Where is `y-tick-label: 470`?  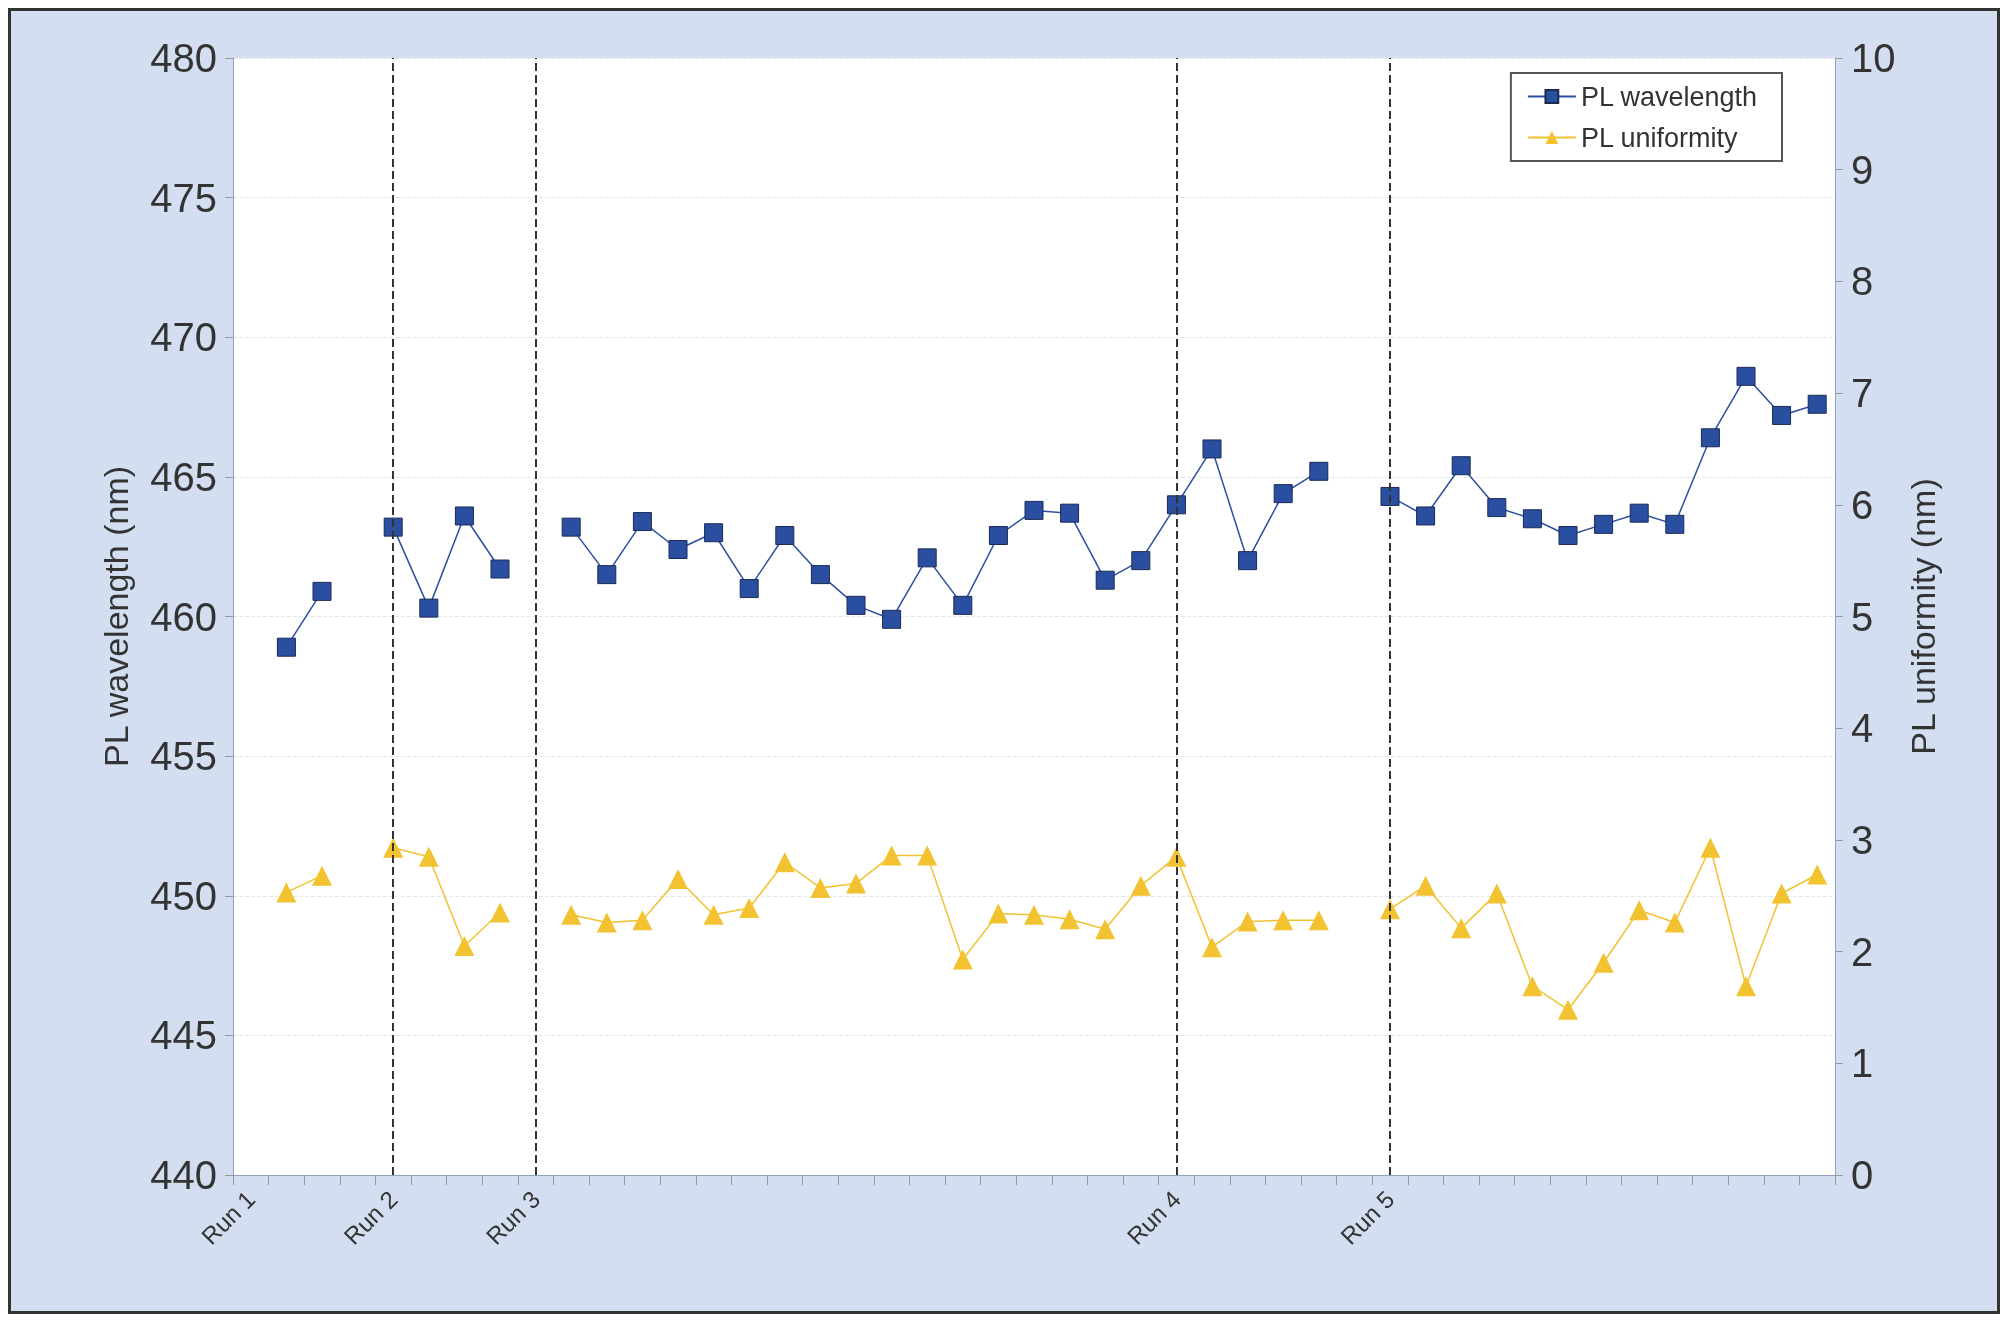 y-tick-label: 470 is located at coordinates (183, 337).